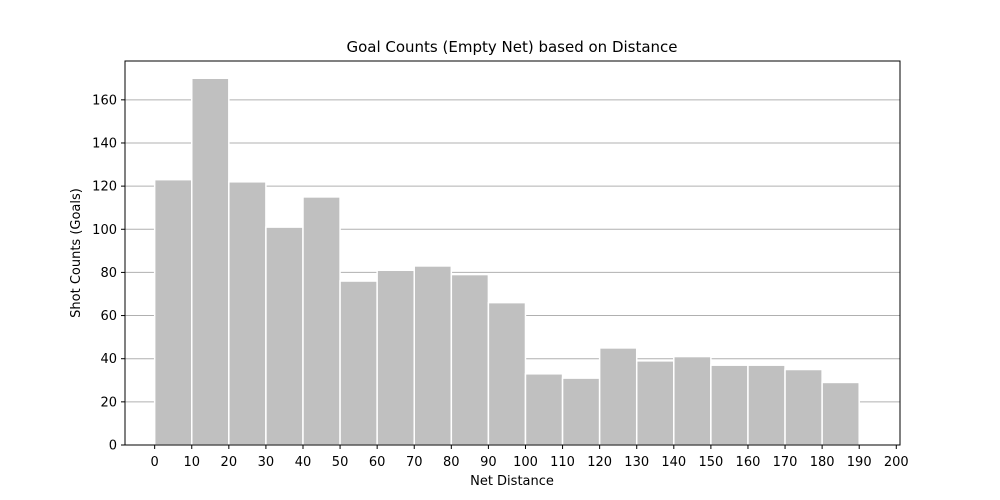 This screenshot has height=500, width=1000. Describe the element at coordinates (414, 462) in the screenshot. I see `x-tick-label: 70` at that location.